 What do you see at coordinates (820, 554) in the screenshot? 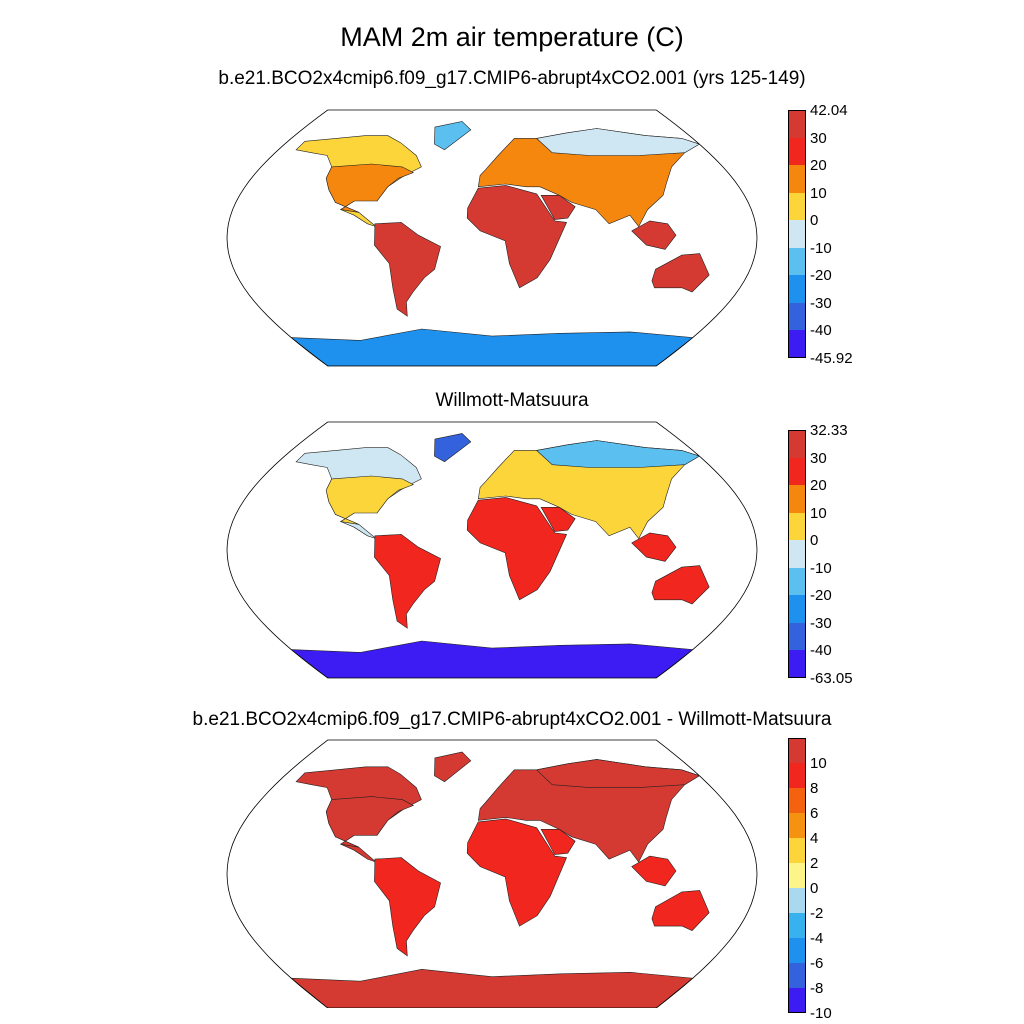
I see `panel-2-colorbar: 32.33 30 20 10 0 -10 -20 -30 -40 -63.05` at bounding box center [820, 554].